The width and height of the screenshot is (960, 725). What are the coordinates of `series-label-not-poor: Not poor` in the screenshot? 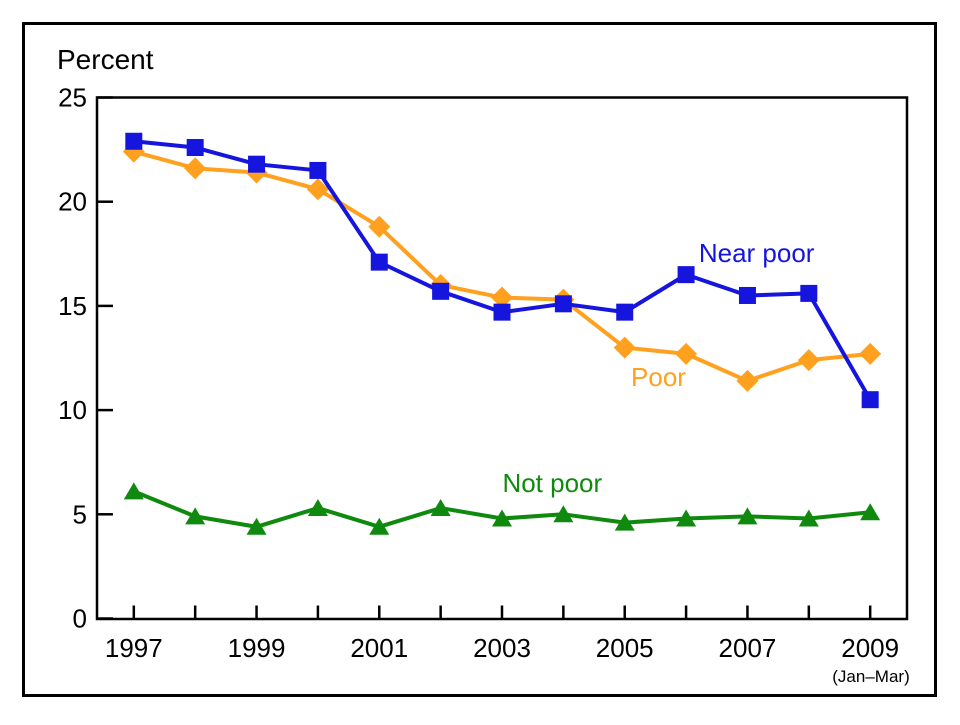 It's located at (552, 483).